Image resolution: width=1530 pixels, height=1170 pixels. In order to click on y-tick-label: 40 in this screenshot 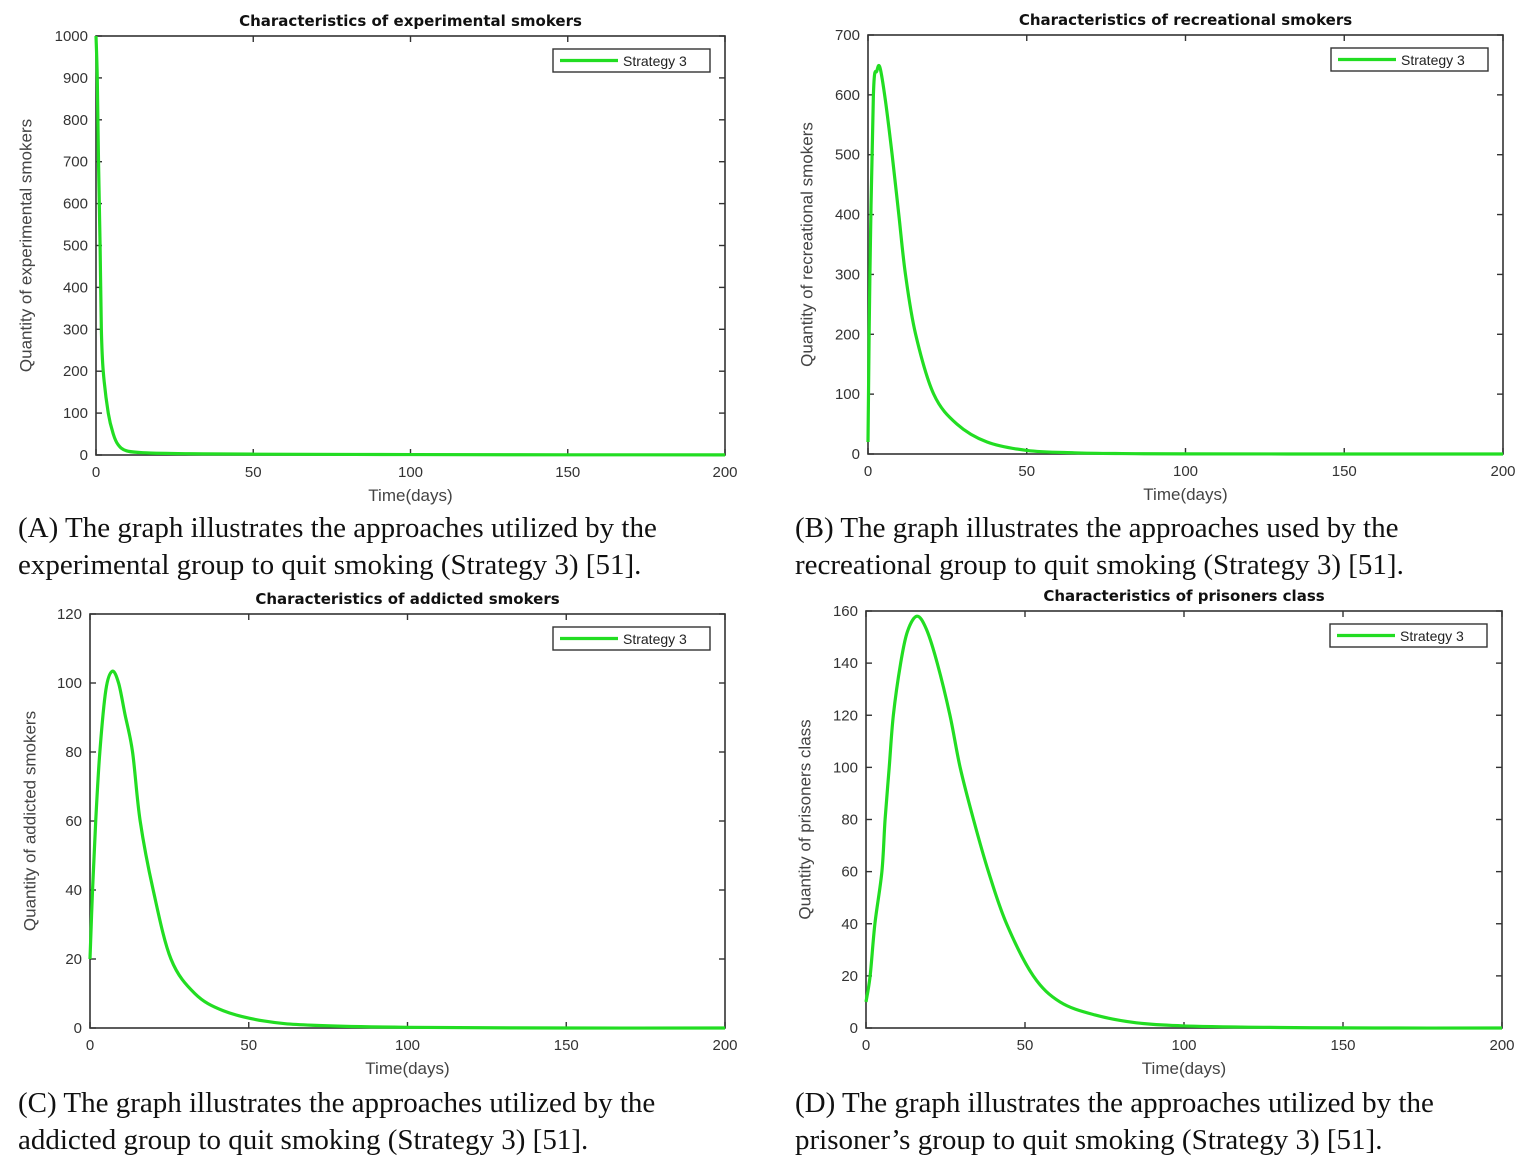, I will do `click(73, 890)`.